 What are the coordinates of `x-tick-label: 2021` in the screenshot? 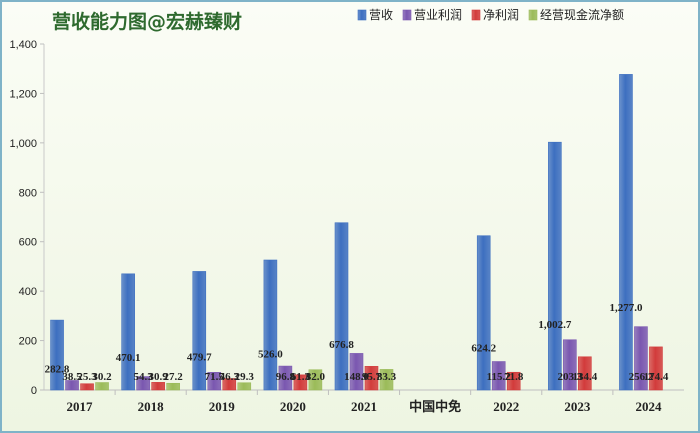 It's located at (364, 406).